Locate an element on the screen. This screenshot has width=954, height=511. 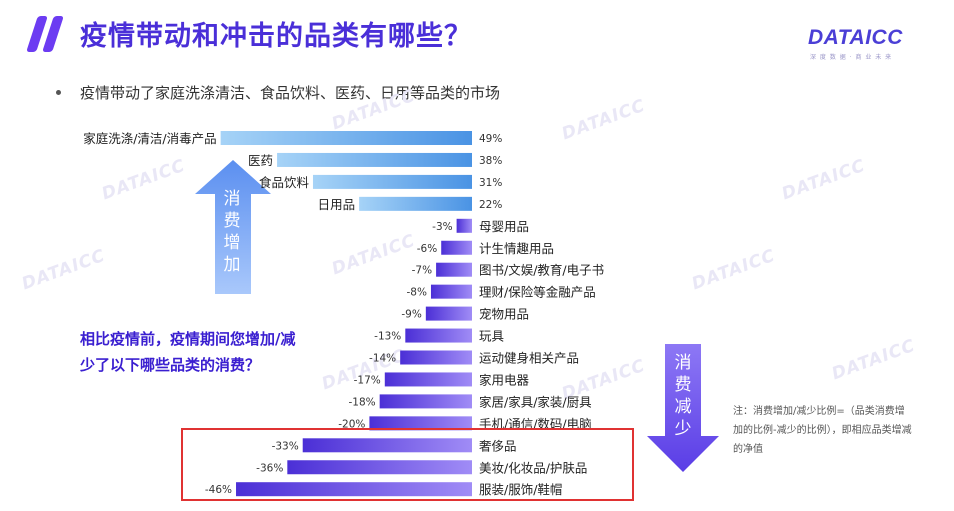
category-label: 家庭洗涤/清洁/消毒产品 is located at coordinates (149, 138).